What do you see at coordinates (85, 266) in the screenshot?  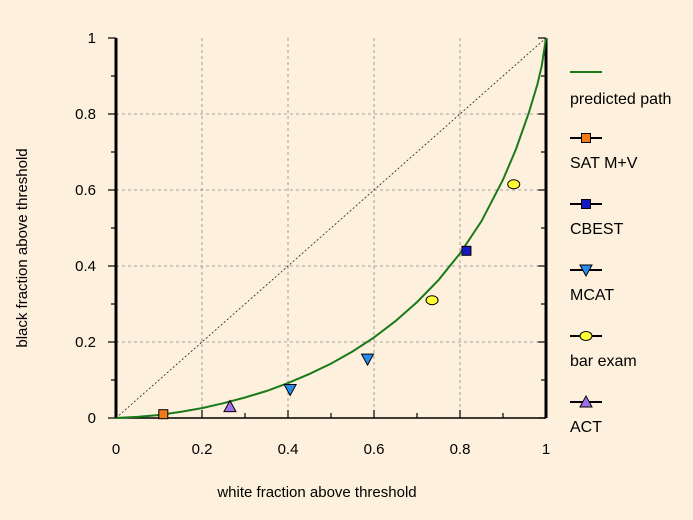 I see `y-tick-label: 0.4` at bounding box center [85, 266].